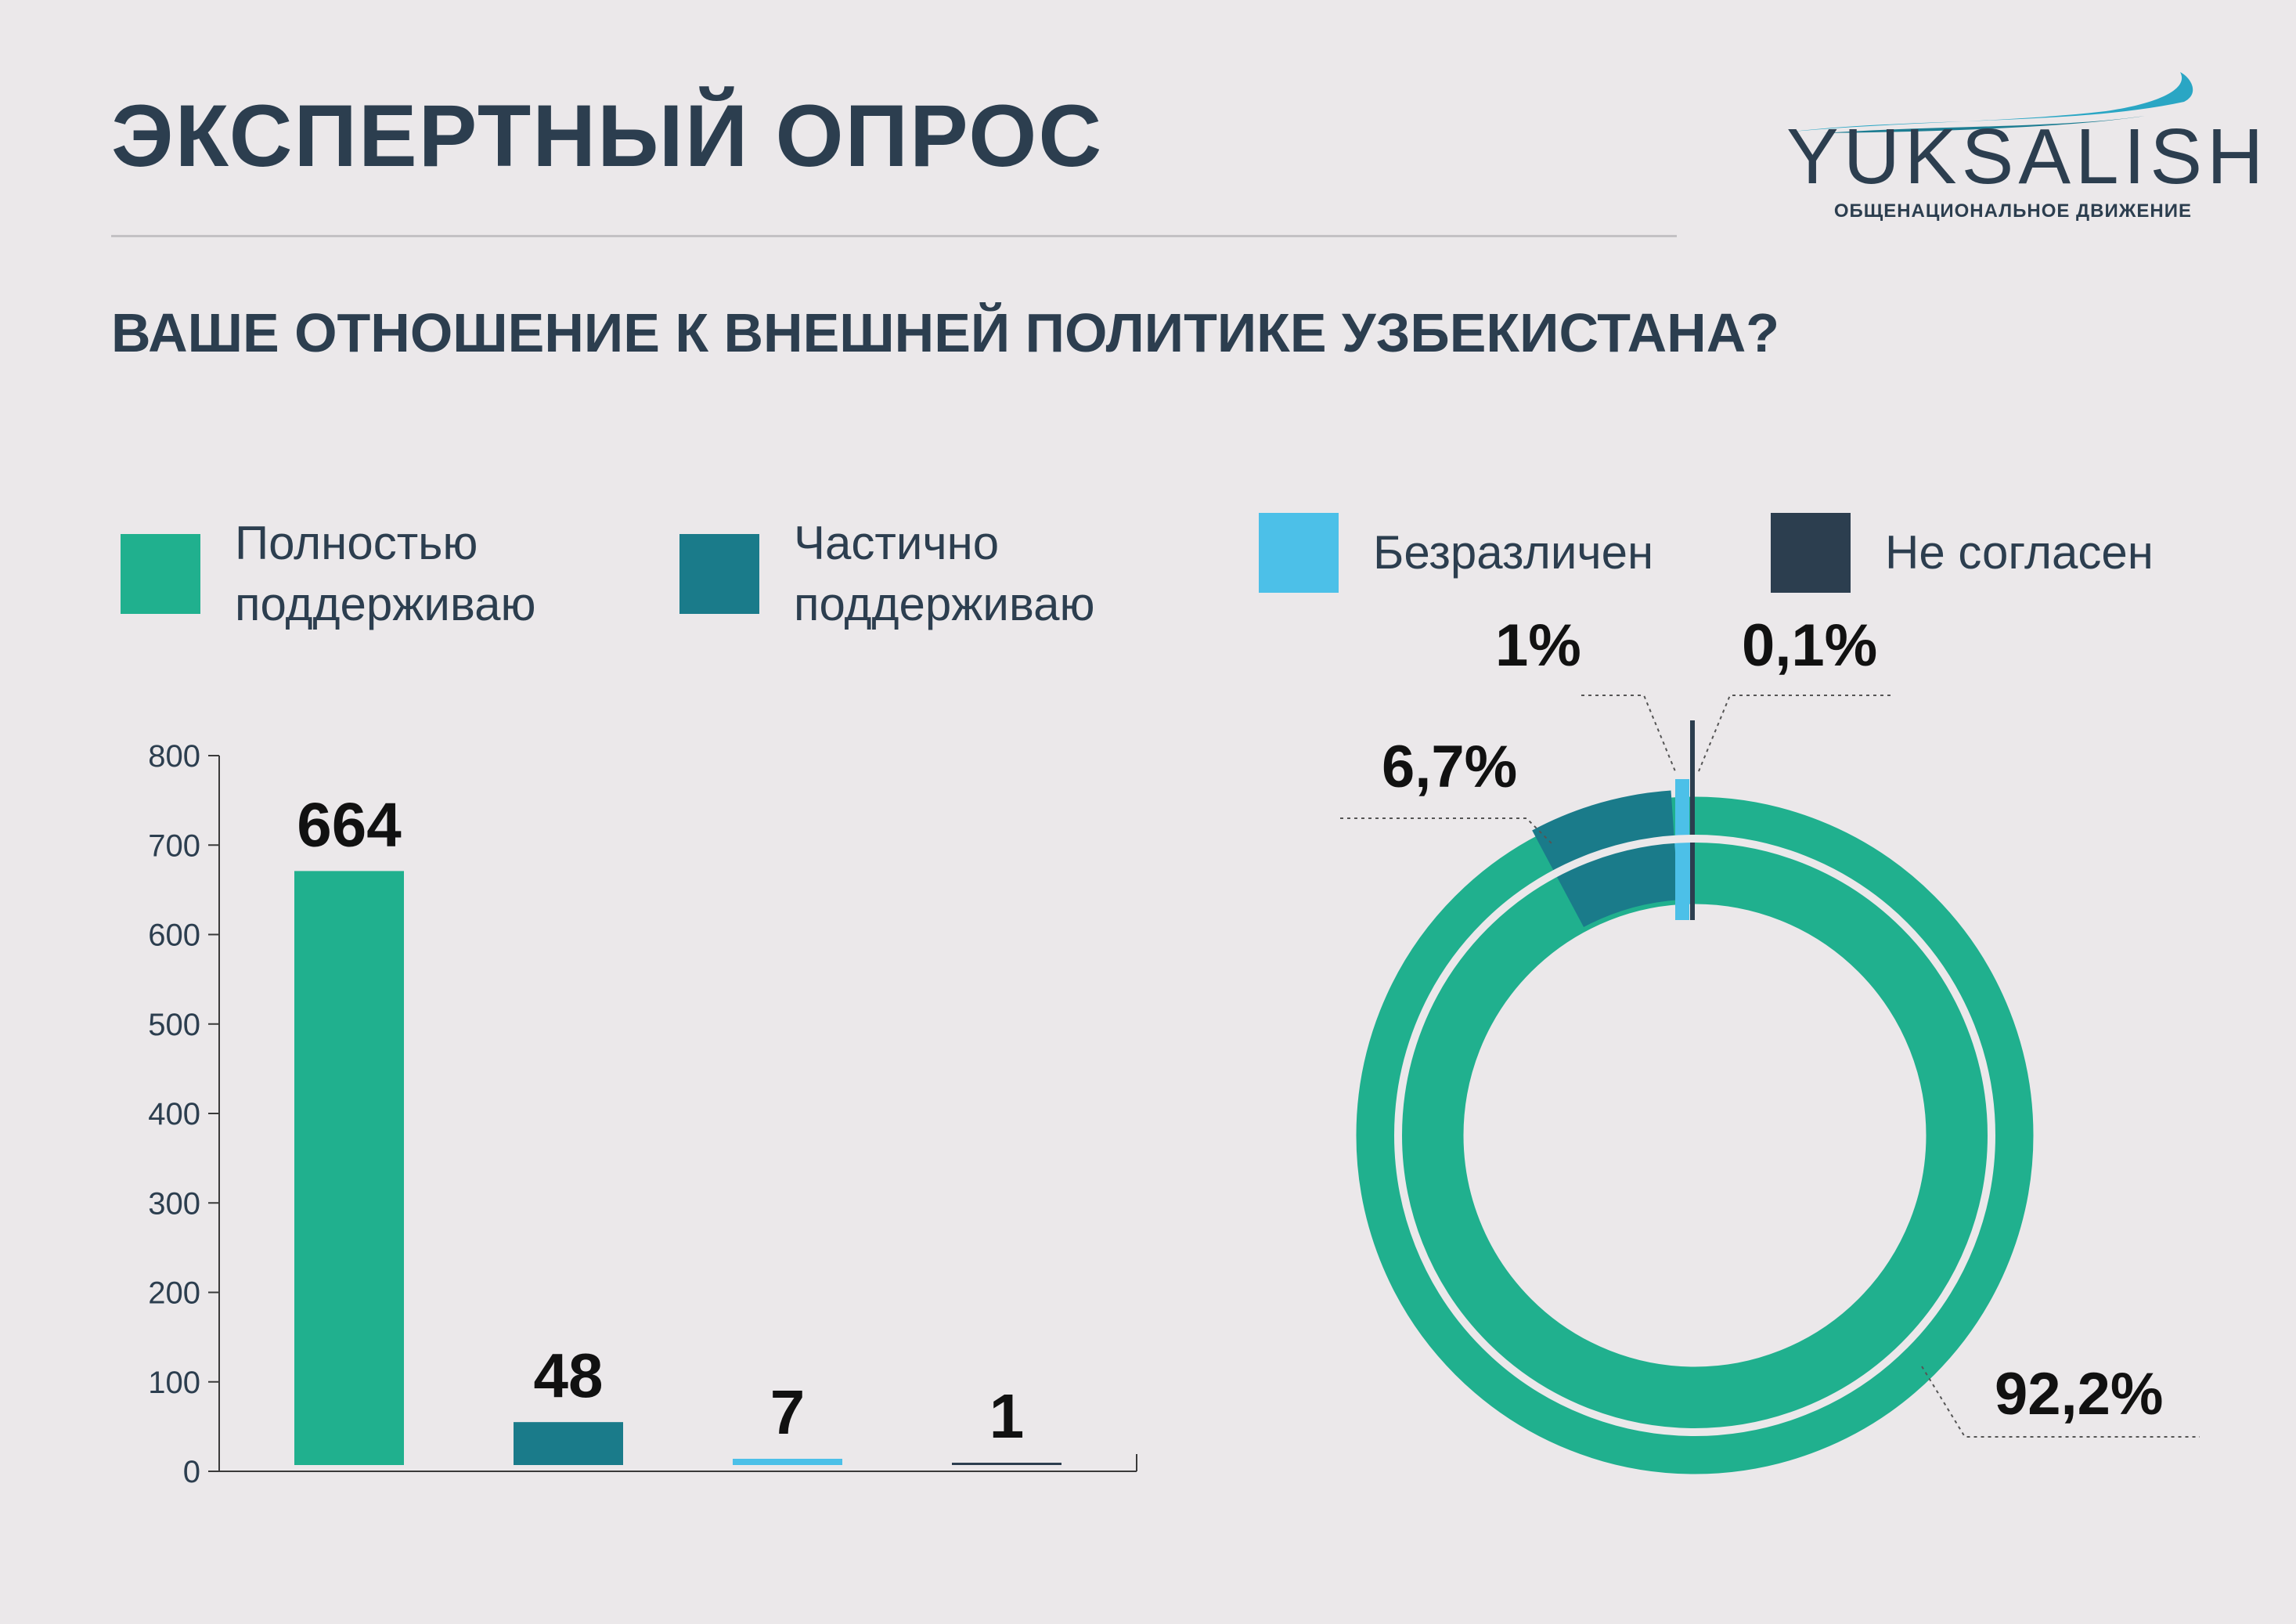 The width and height of the screenshot is (2296, 1624). I want to click on y-tick-label: 500, so click(174, 1025).